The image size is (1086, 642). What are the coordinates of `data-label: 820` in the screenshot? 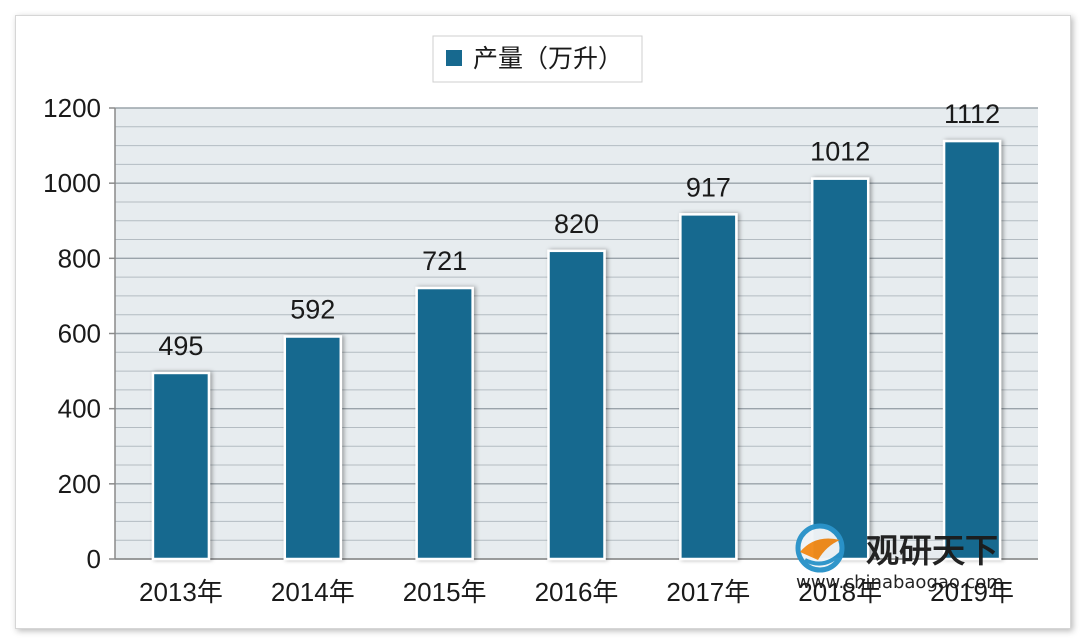 It's located at (576, 224).